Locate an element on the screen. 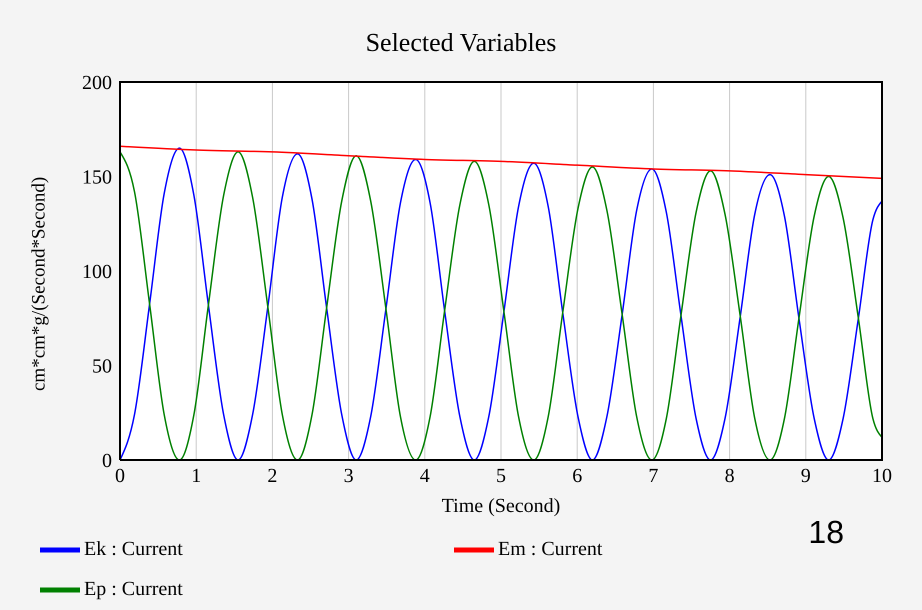 This screenshot has width=922, height=610. legend-label: Em : Current is located at coordinates (550, 549).